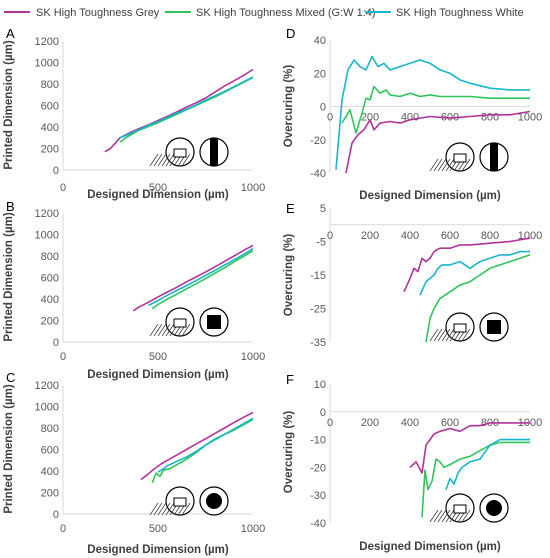 This screenshot has height=558, width=550. Describe the element at coordinates (318, 174) in the screenshot. I see `y-tick-label: -40` at that location.